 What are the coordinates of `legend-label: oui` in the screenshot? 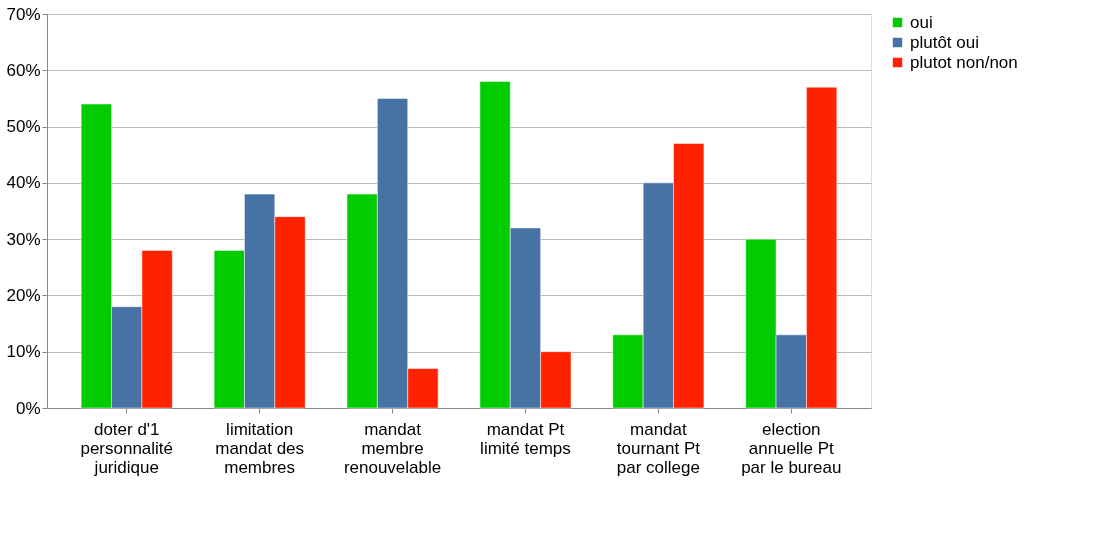 It's located at (921, 22).